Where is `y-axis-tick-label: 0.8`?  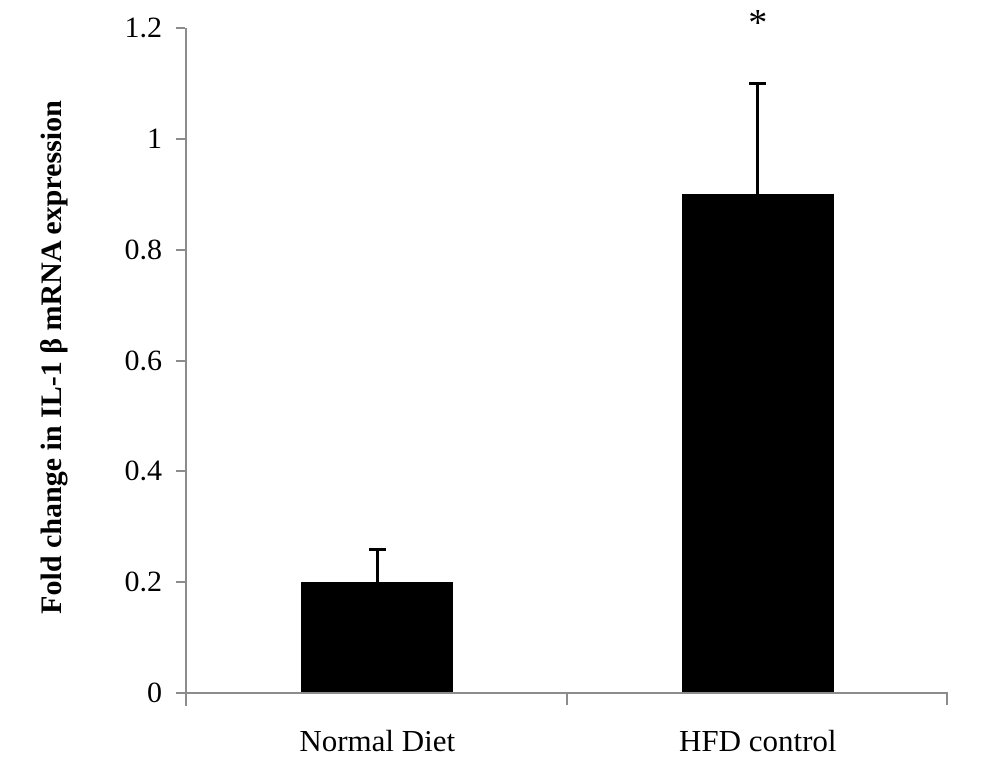 y-axis-tick-label: 0.8 is located at coordinates (143, 249).